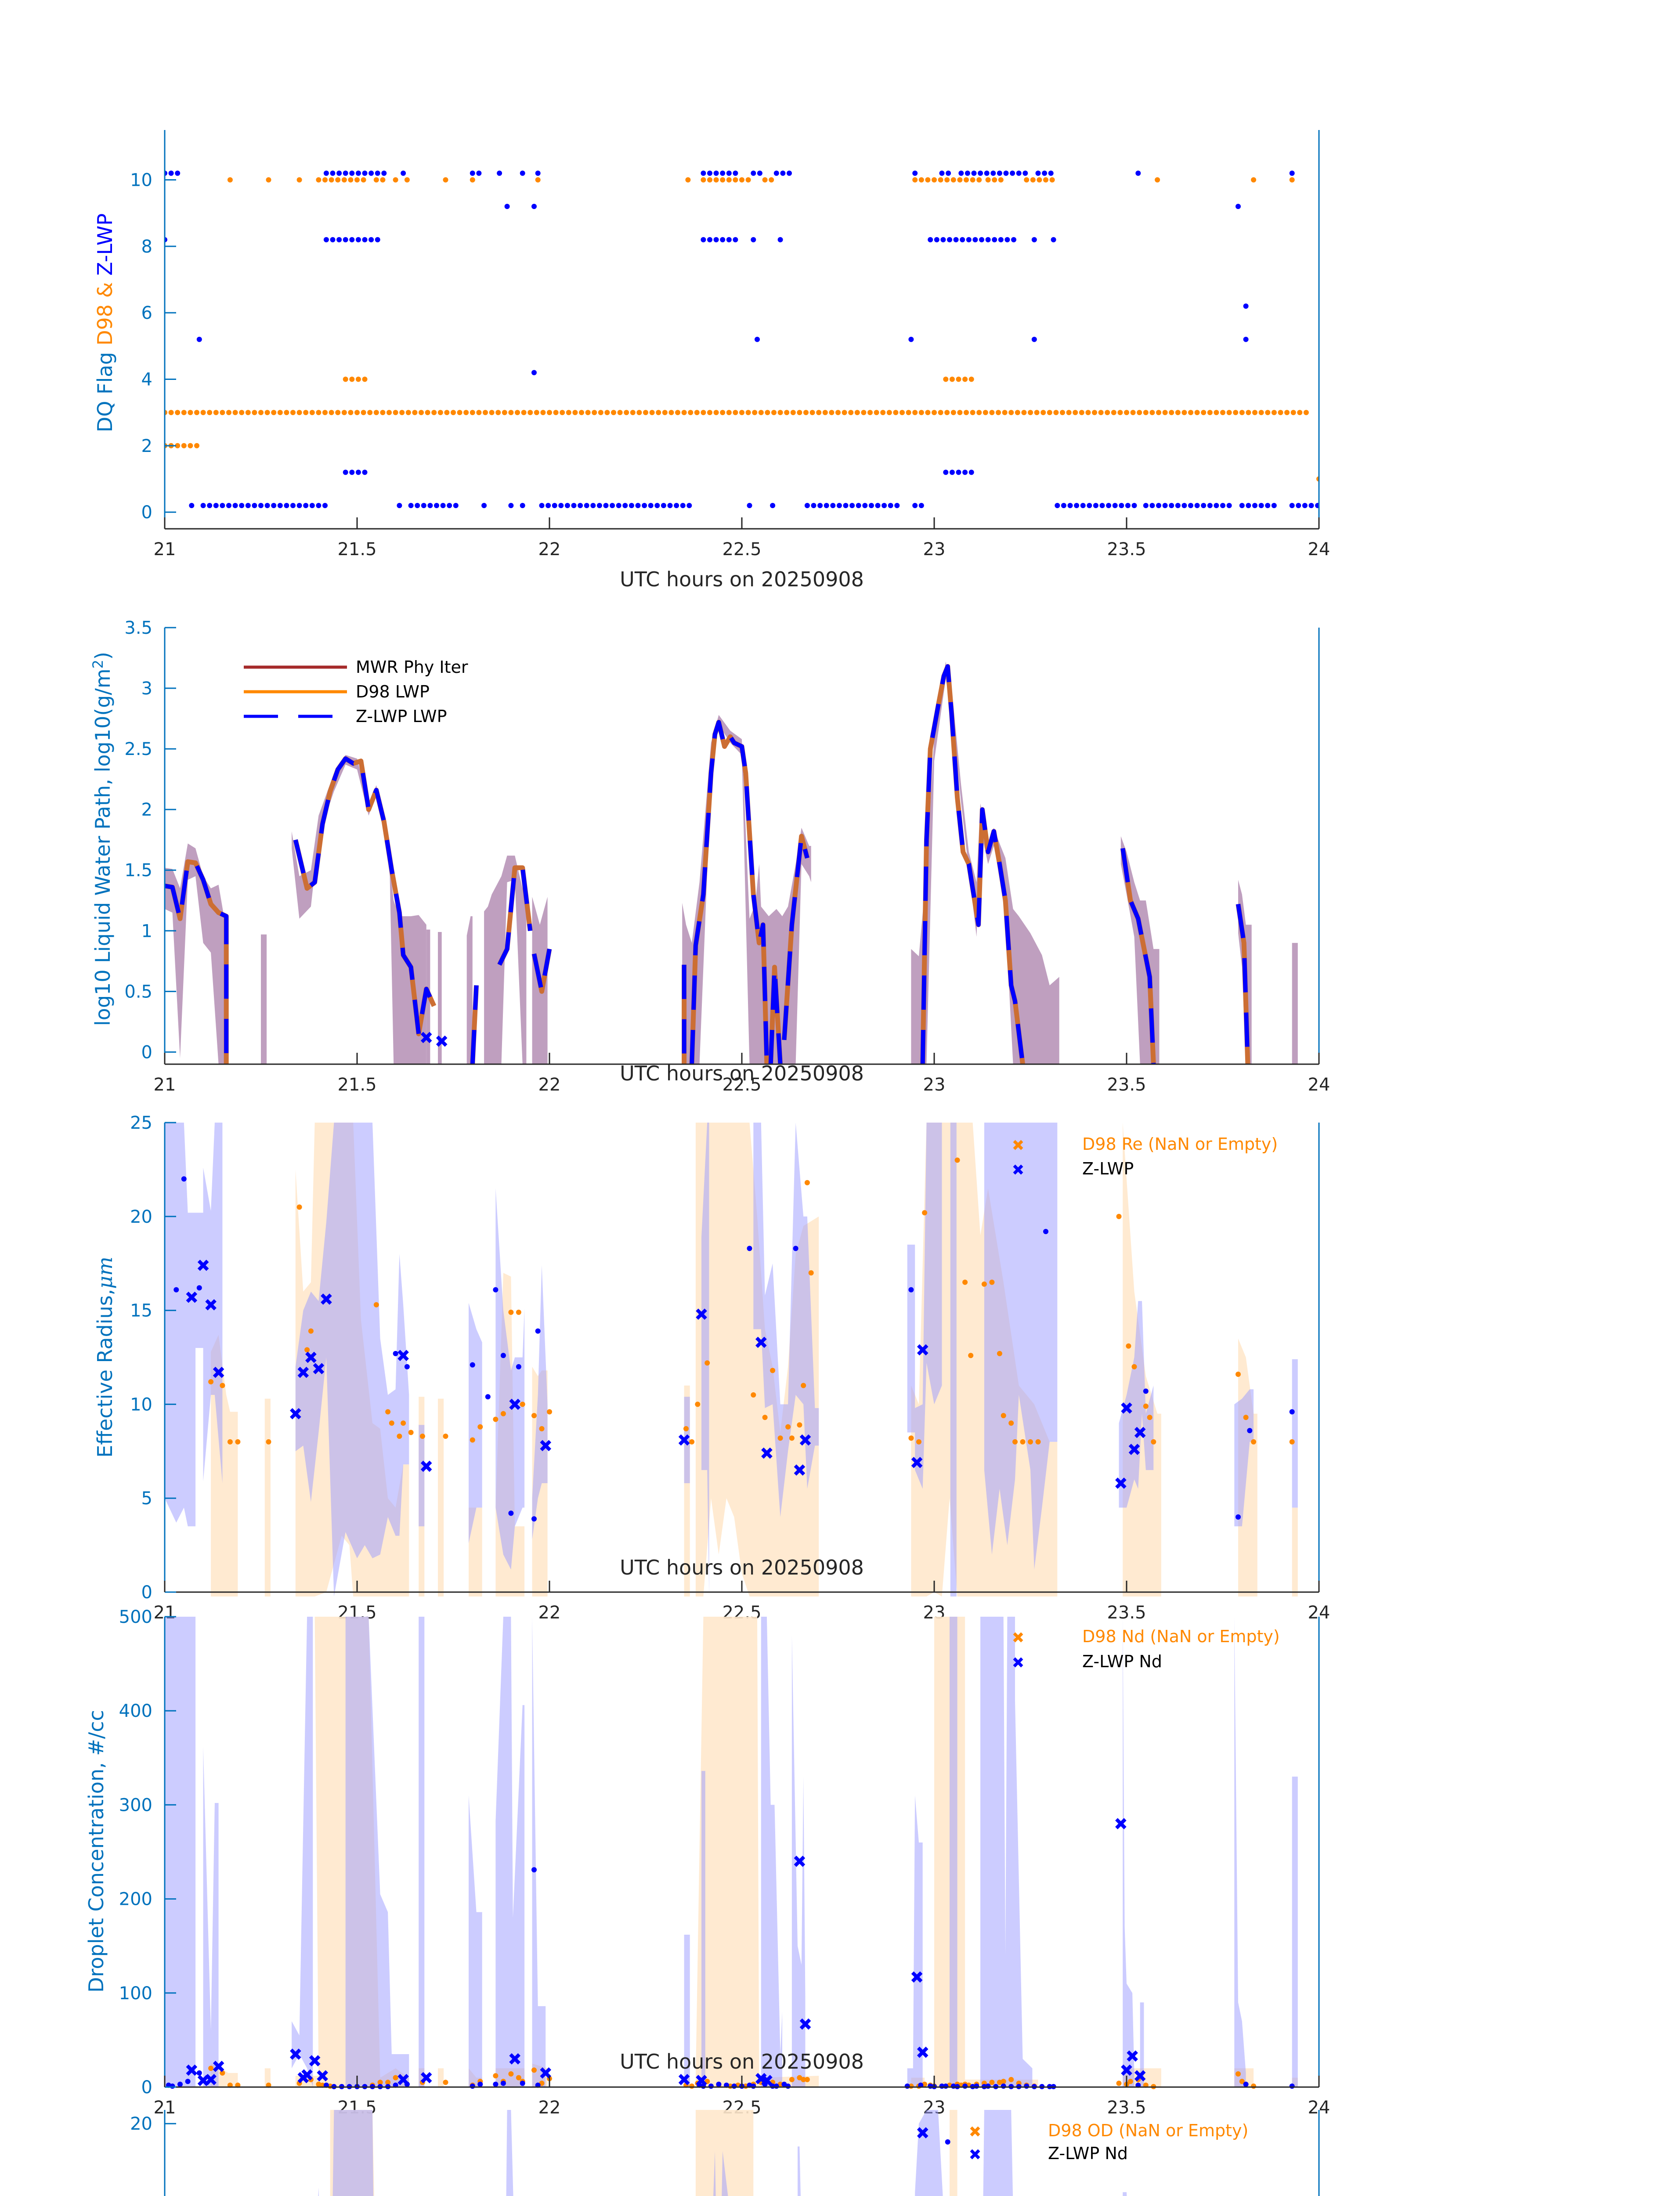 This screenshot has height=2196, width=1680. What do you see at coordinates (135, 1993) in the screenshot?
I see `nd-y-tick-label: 100` at bounding box center [135, 1993].